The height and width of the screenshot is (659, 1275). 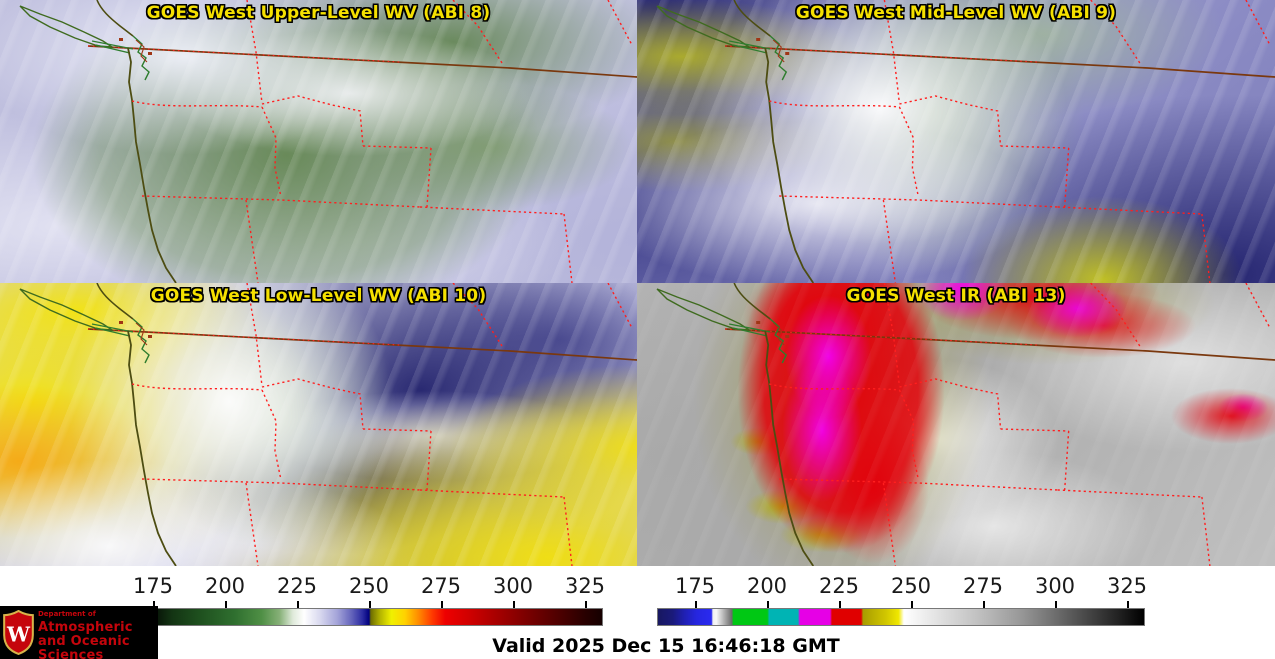 I want to click on panel-title-abi10: GOES West Low-Level WV (ABI 10), so click(x=318, y=296).